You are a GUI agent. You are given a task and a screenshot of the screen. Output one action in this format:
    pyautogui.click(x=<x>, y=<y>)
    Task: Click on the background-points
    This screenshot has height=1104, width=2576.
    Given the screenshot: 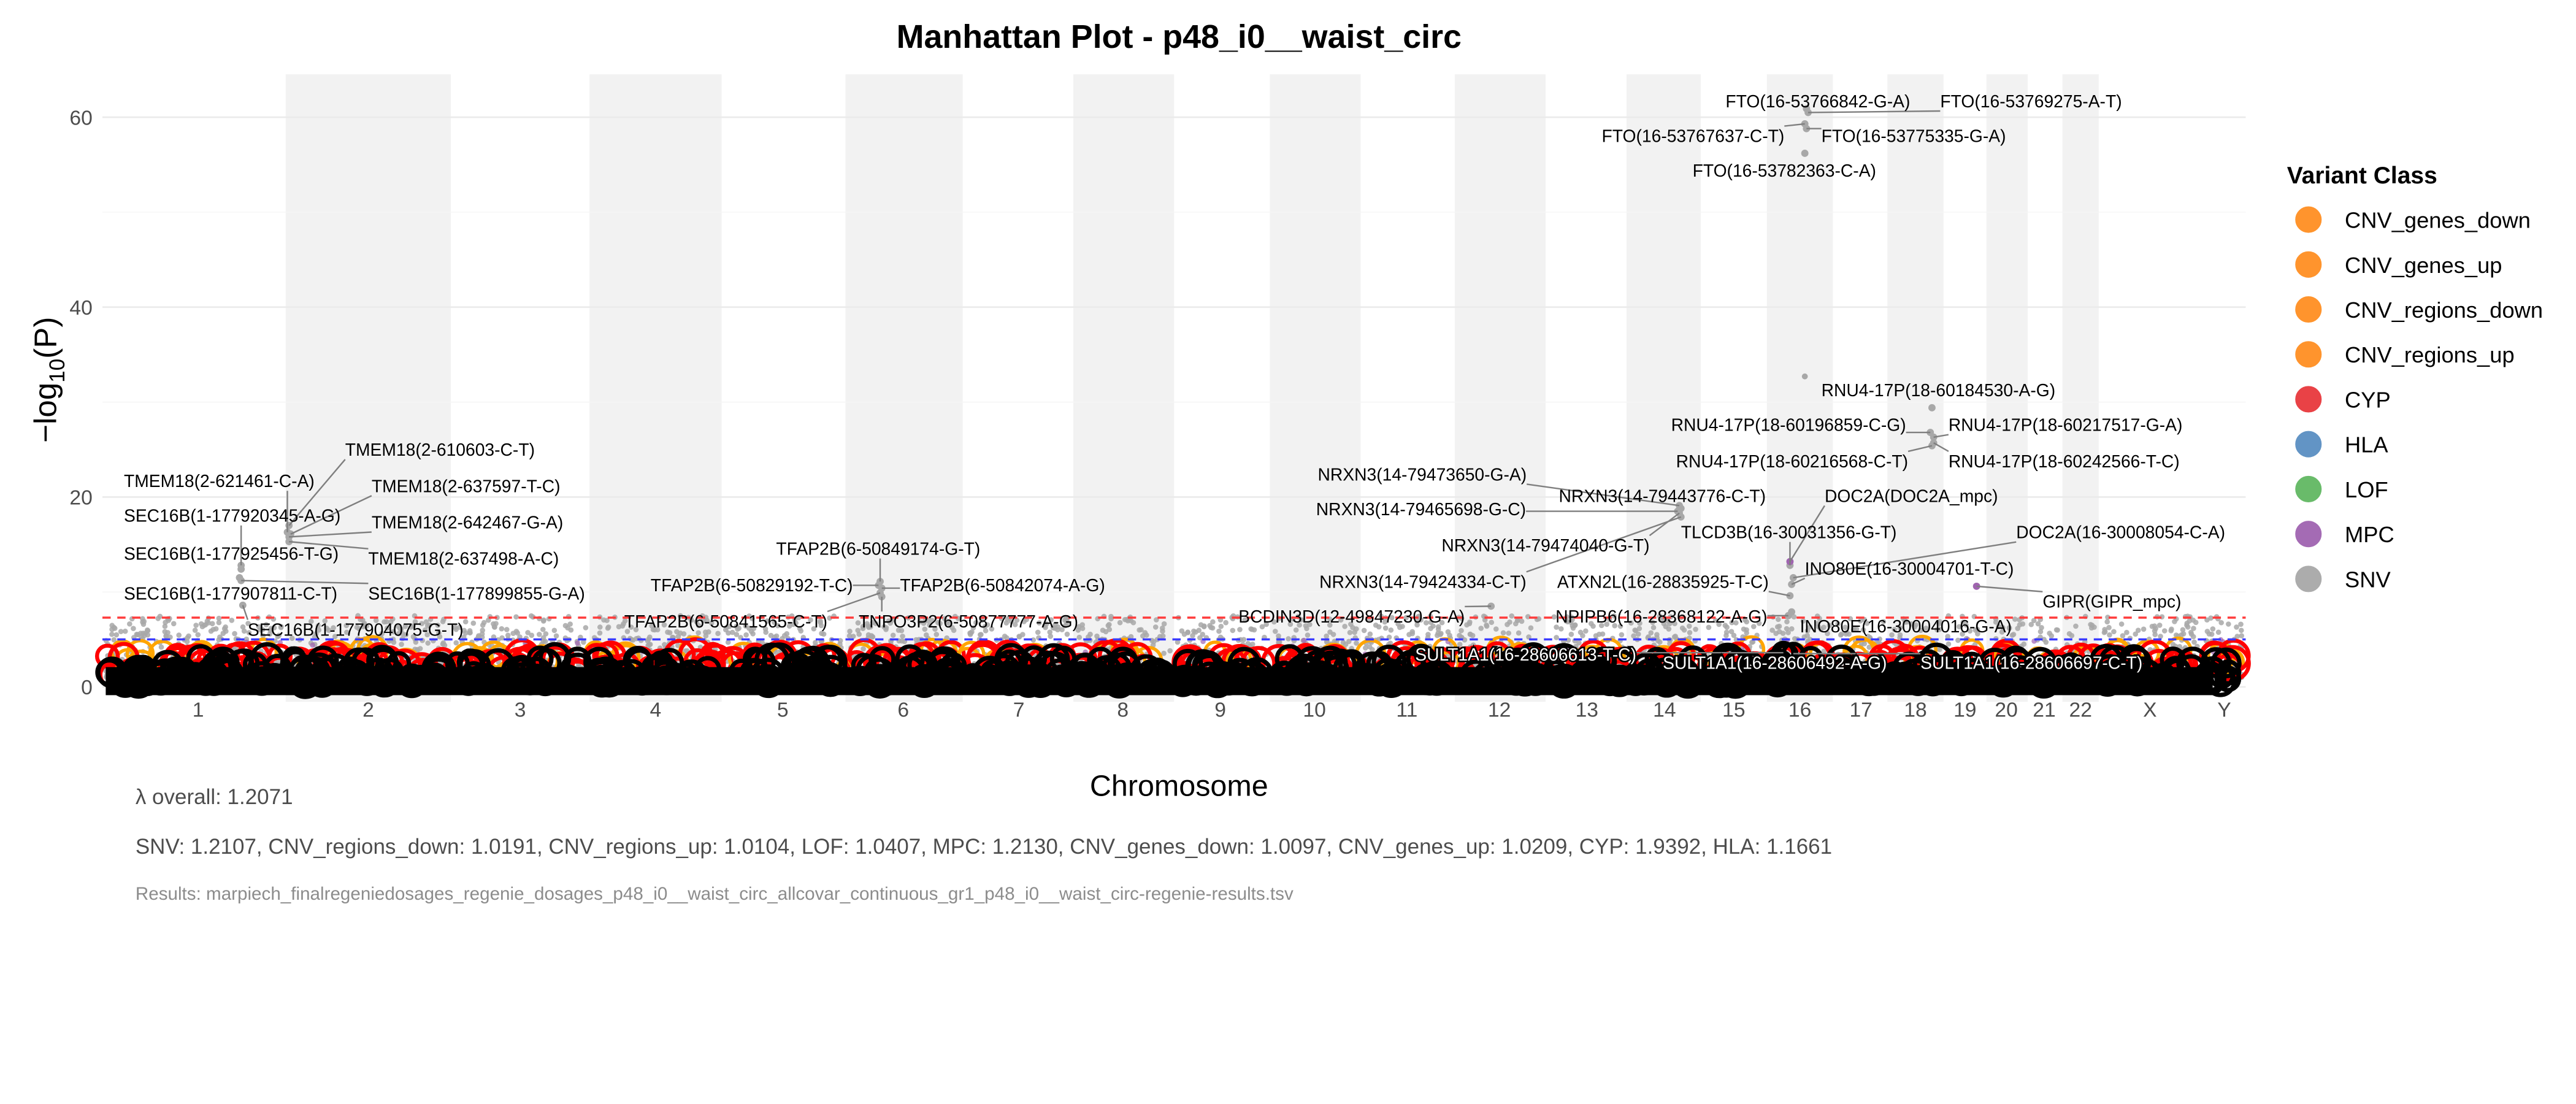 What is the action you would take?
    pyautogui.click(x=1172, y=656)
    